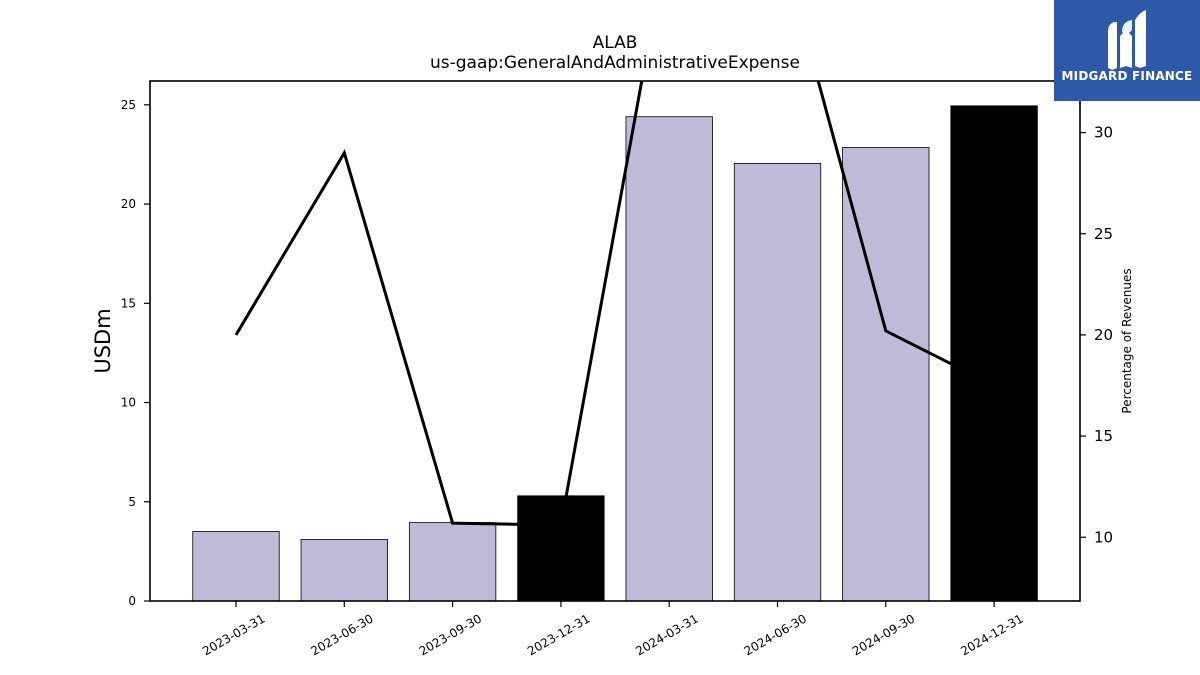 Image resolution: width=1200 pixels, height=675 pixels. What do you see at coordinates (1127, 340) in the screenshot?
I see `y-axis-label-right: Percentage of Revenues` at bounding box center [1127, 340].